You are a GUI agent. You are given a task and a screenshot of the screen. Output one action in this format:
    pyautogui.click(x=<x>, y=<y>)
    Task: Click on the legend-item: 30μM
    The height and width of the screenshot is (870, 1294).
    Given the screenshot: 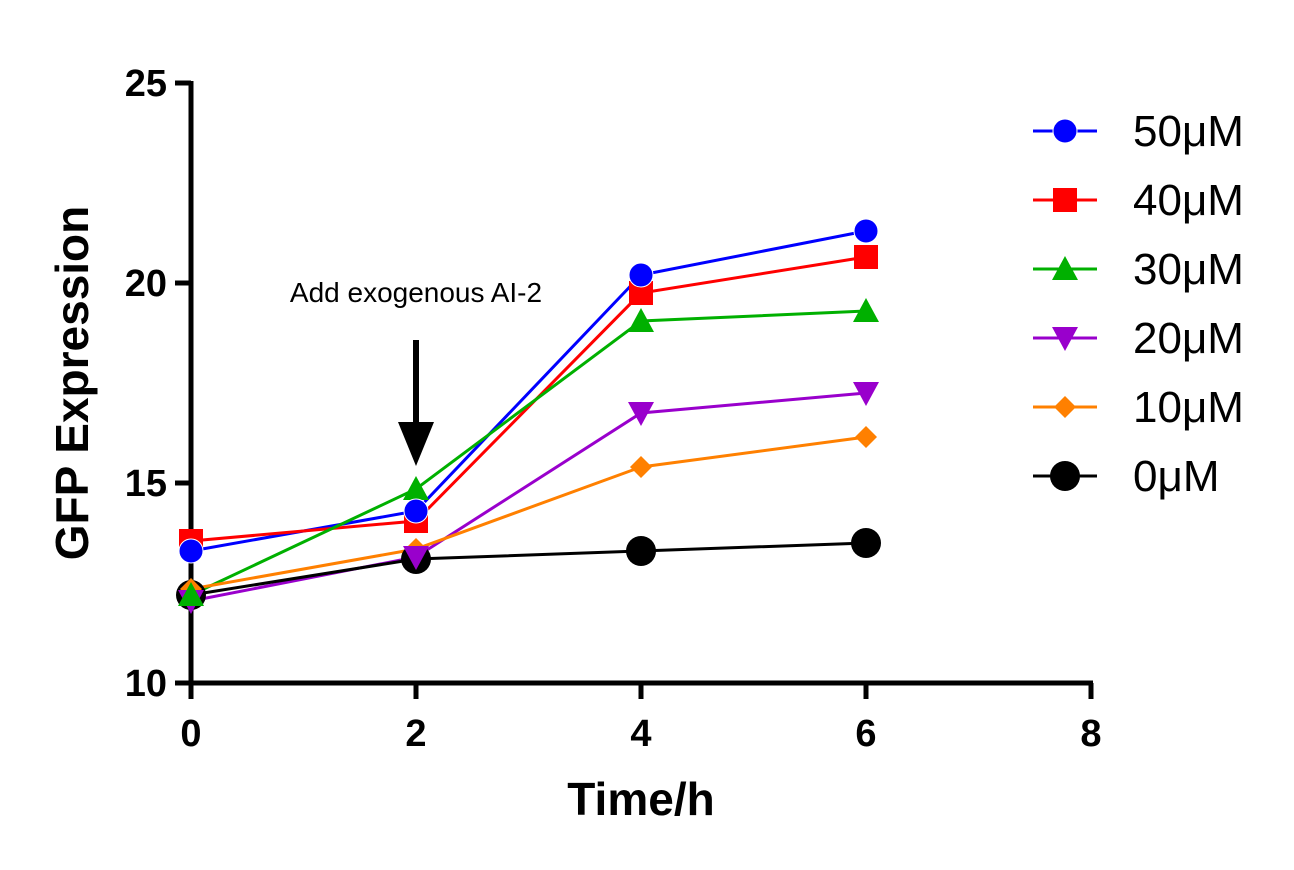 What is the action you would take?
    pyautogui.click(x=1138, y=269)
    